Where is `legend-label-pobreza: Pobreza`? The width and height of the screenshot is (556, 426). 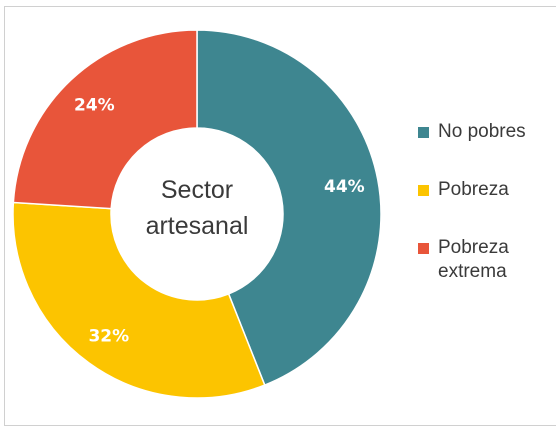
legend-label-pobreza: Pobreza is located at coordinates (473, 189).